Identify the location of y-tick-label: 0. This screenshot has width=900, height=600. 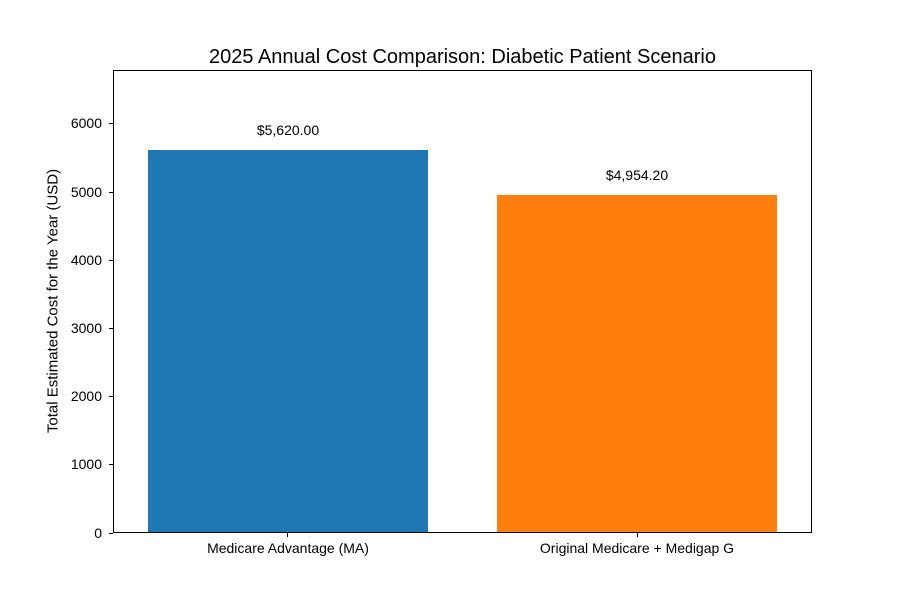
(98, 533).